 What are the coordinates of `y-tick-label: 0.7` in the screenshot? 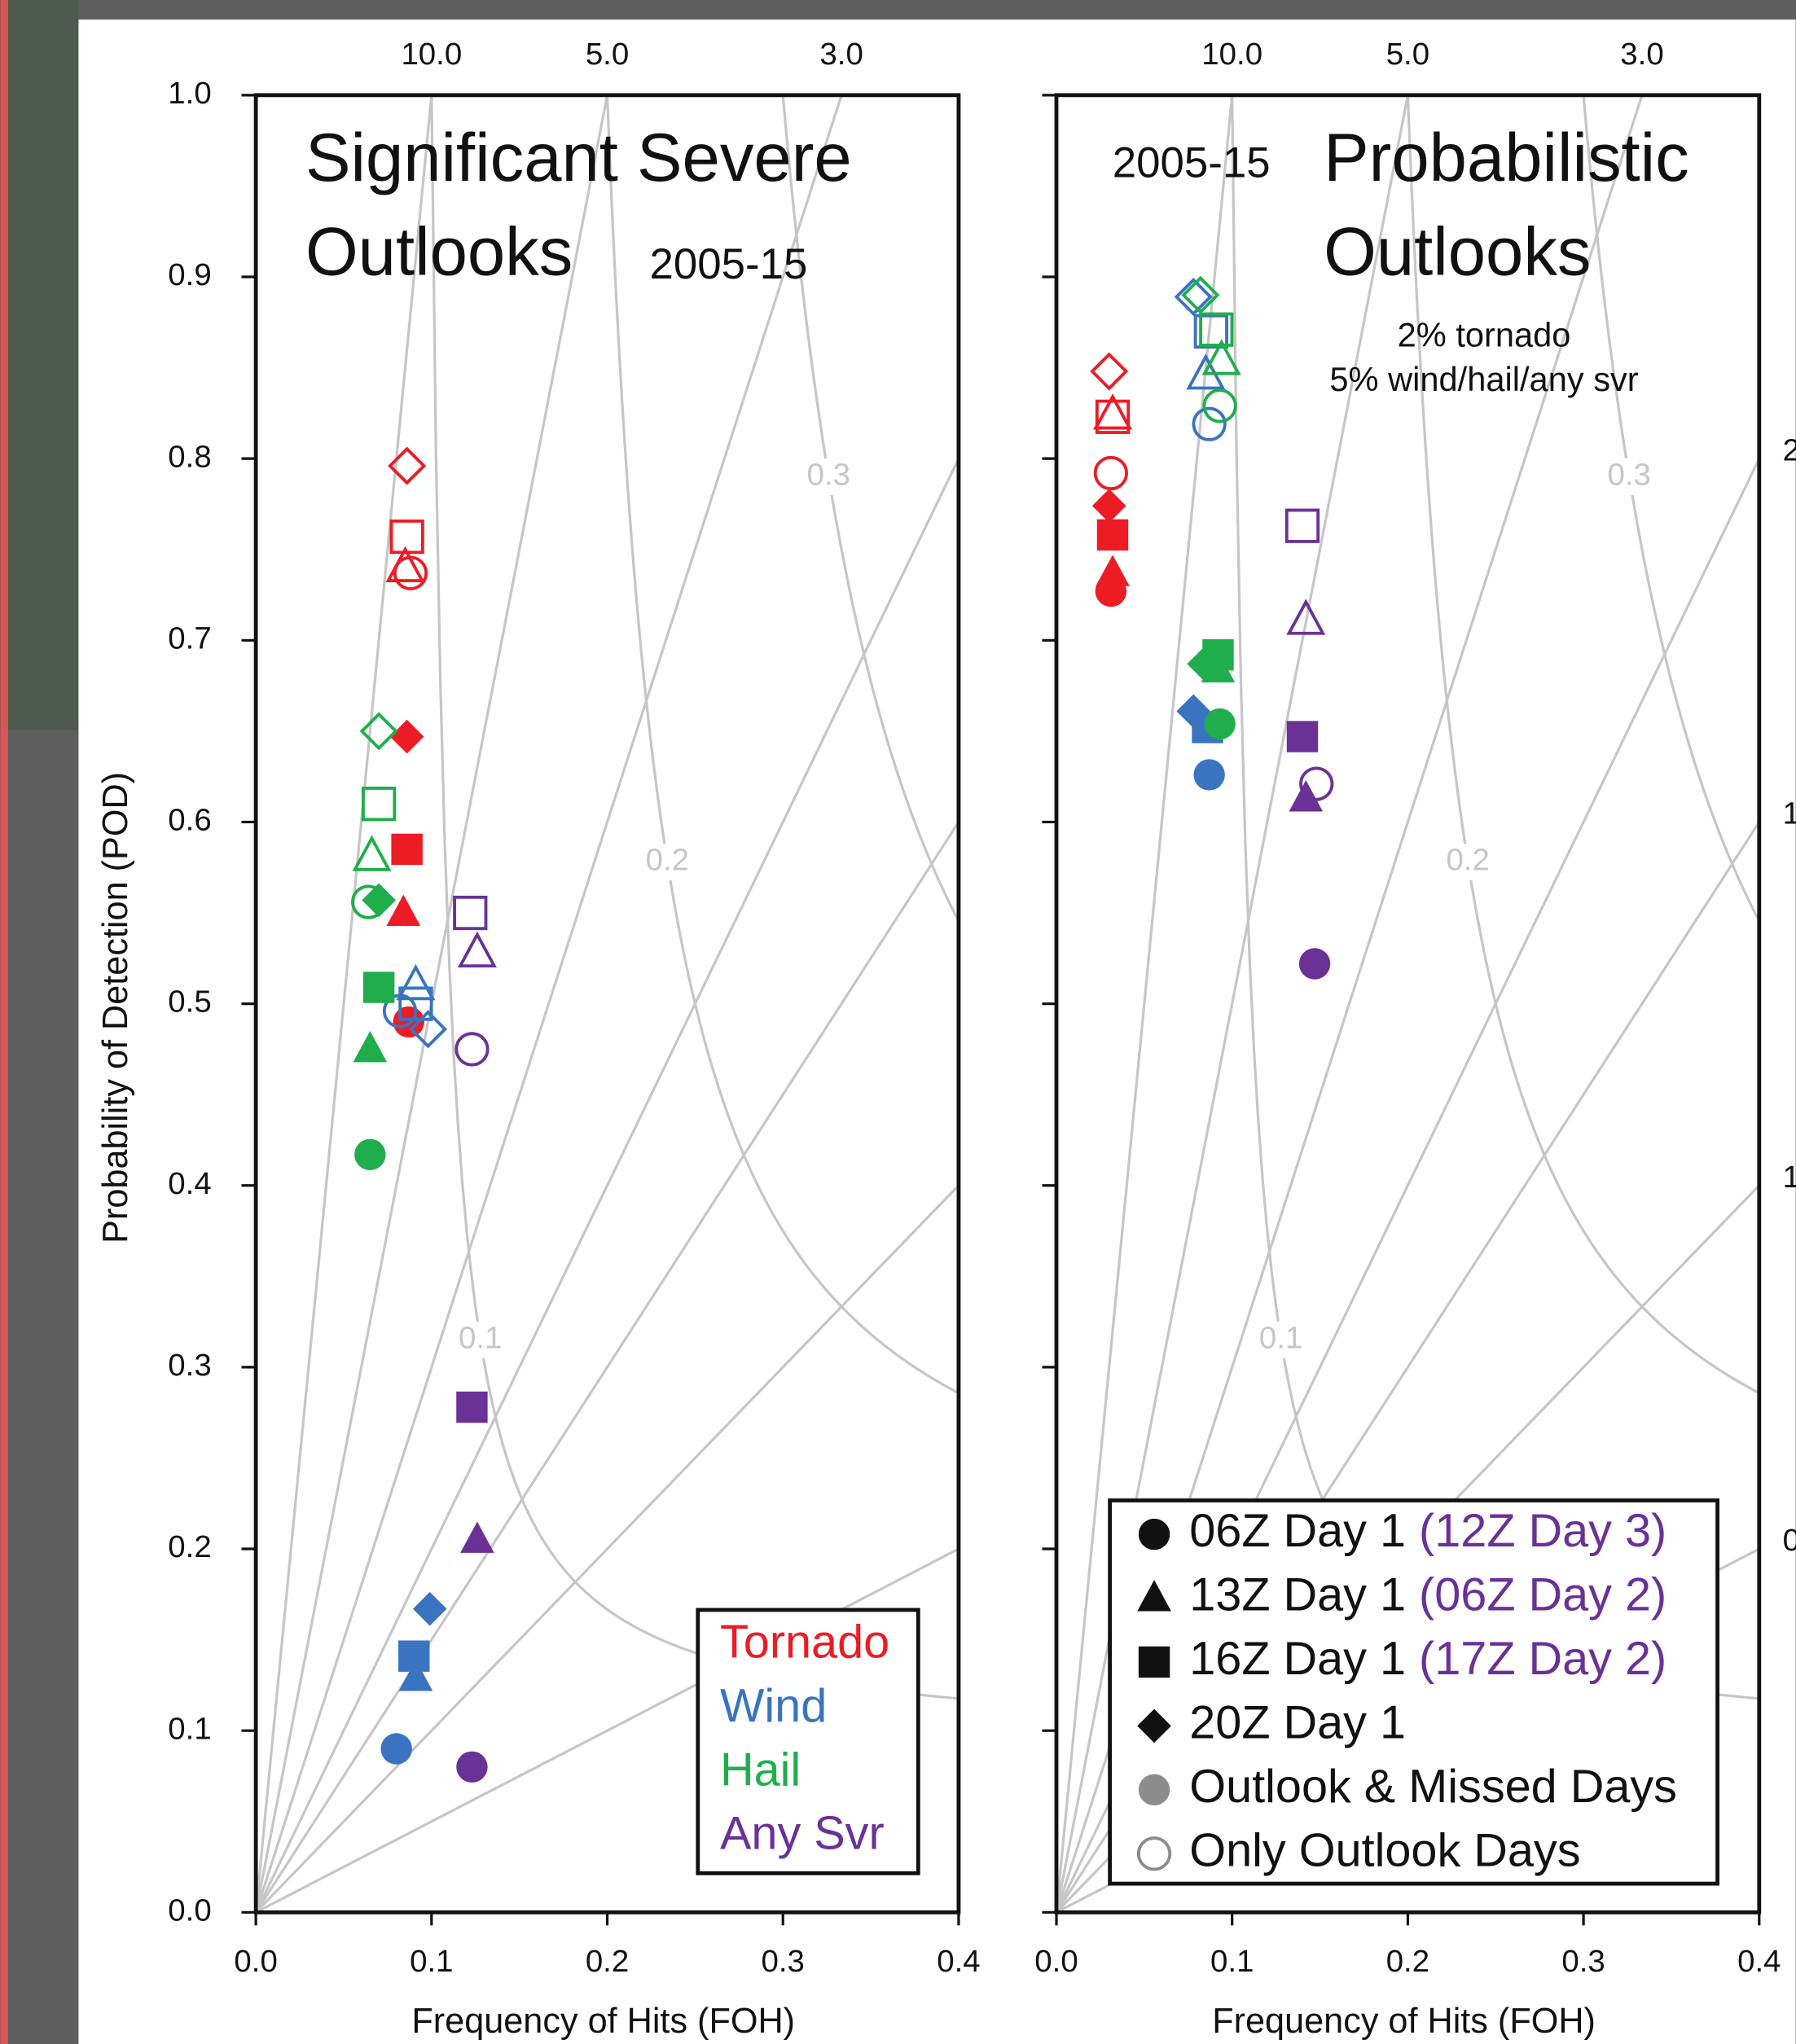 It's located at (189, 638).